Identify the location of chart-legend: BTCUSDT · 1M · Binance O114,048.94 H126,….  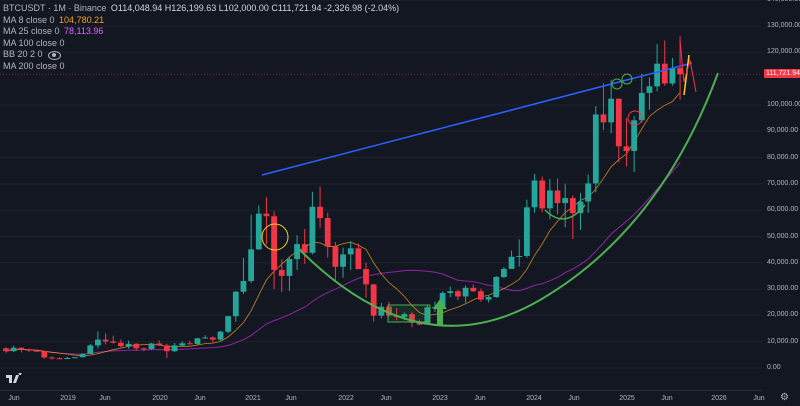
(201, 37).